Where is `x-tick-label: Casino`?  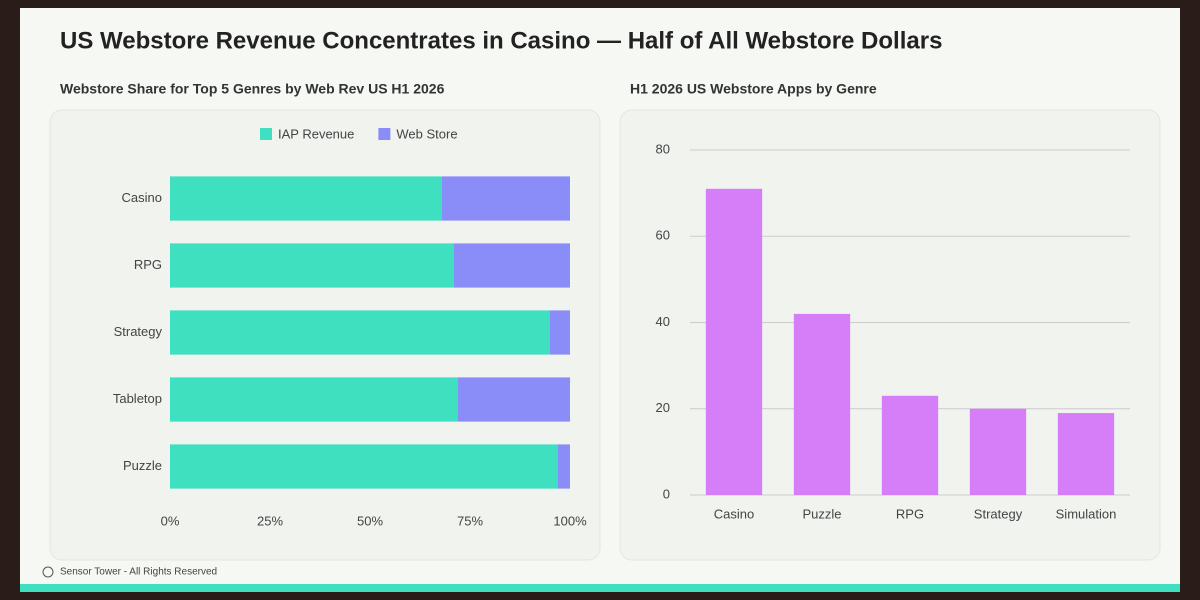
x-tick-label: Casino is located at coordinates (734, 513).